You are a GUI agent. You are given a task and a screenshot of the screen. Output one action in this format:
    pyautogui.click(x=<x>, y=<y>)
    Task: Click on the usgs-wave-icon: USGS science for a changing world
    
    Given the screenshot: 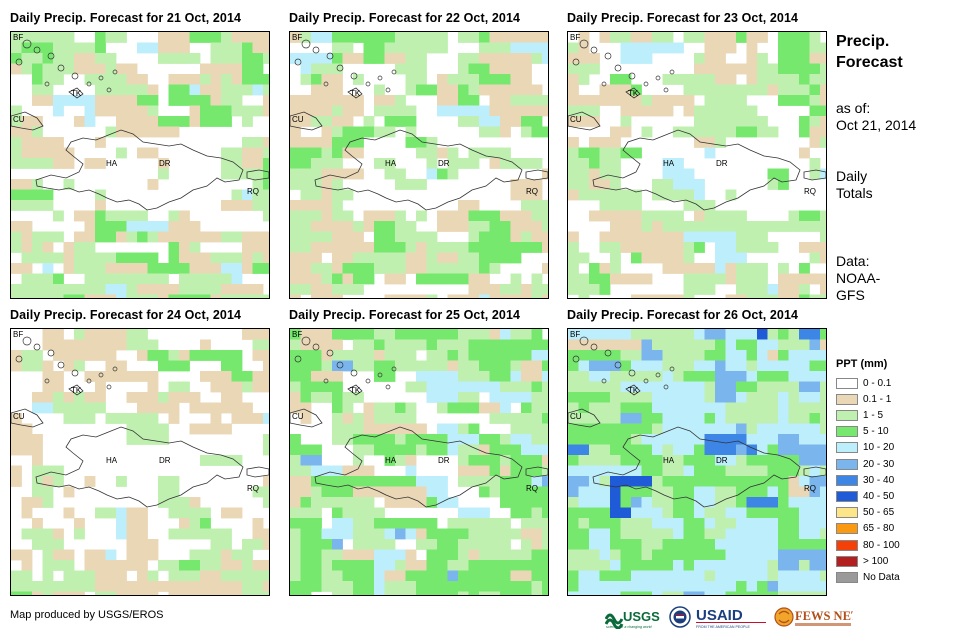 What is the action you would take?
    pyautogui.click(x=632, y=619)
    